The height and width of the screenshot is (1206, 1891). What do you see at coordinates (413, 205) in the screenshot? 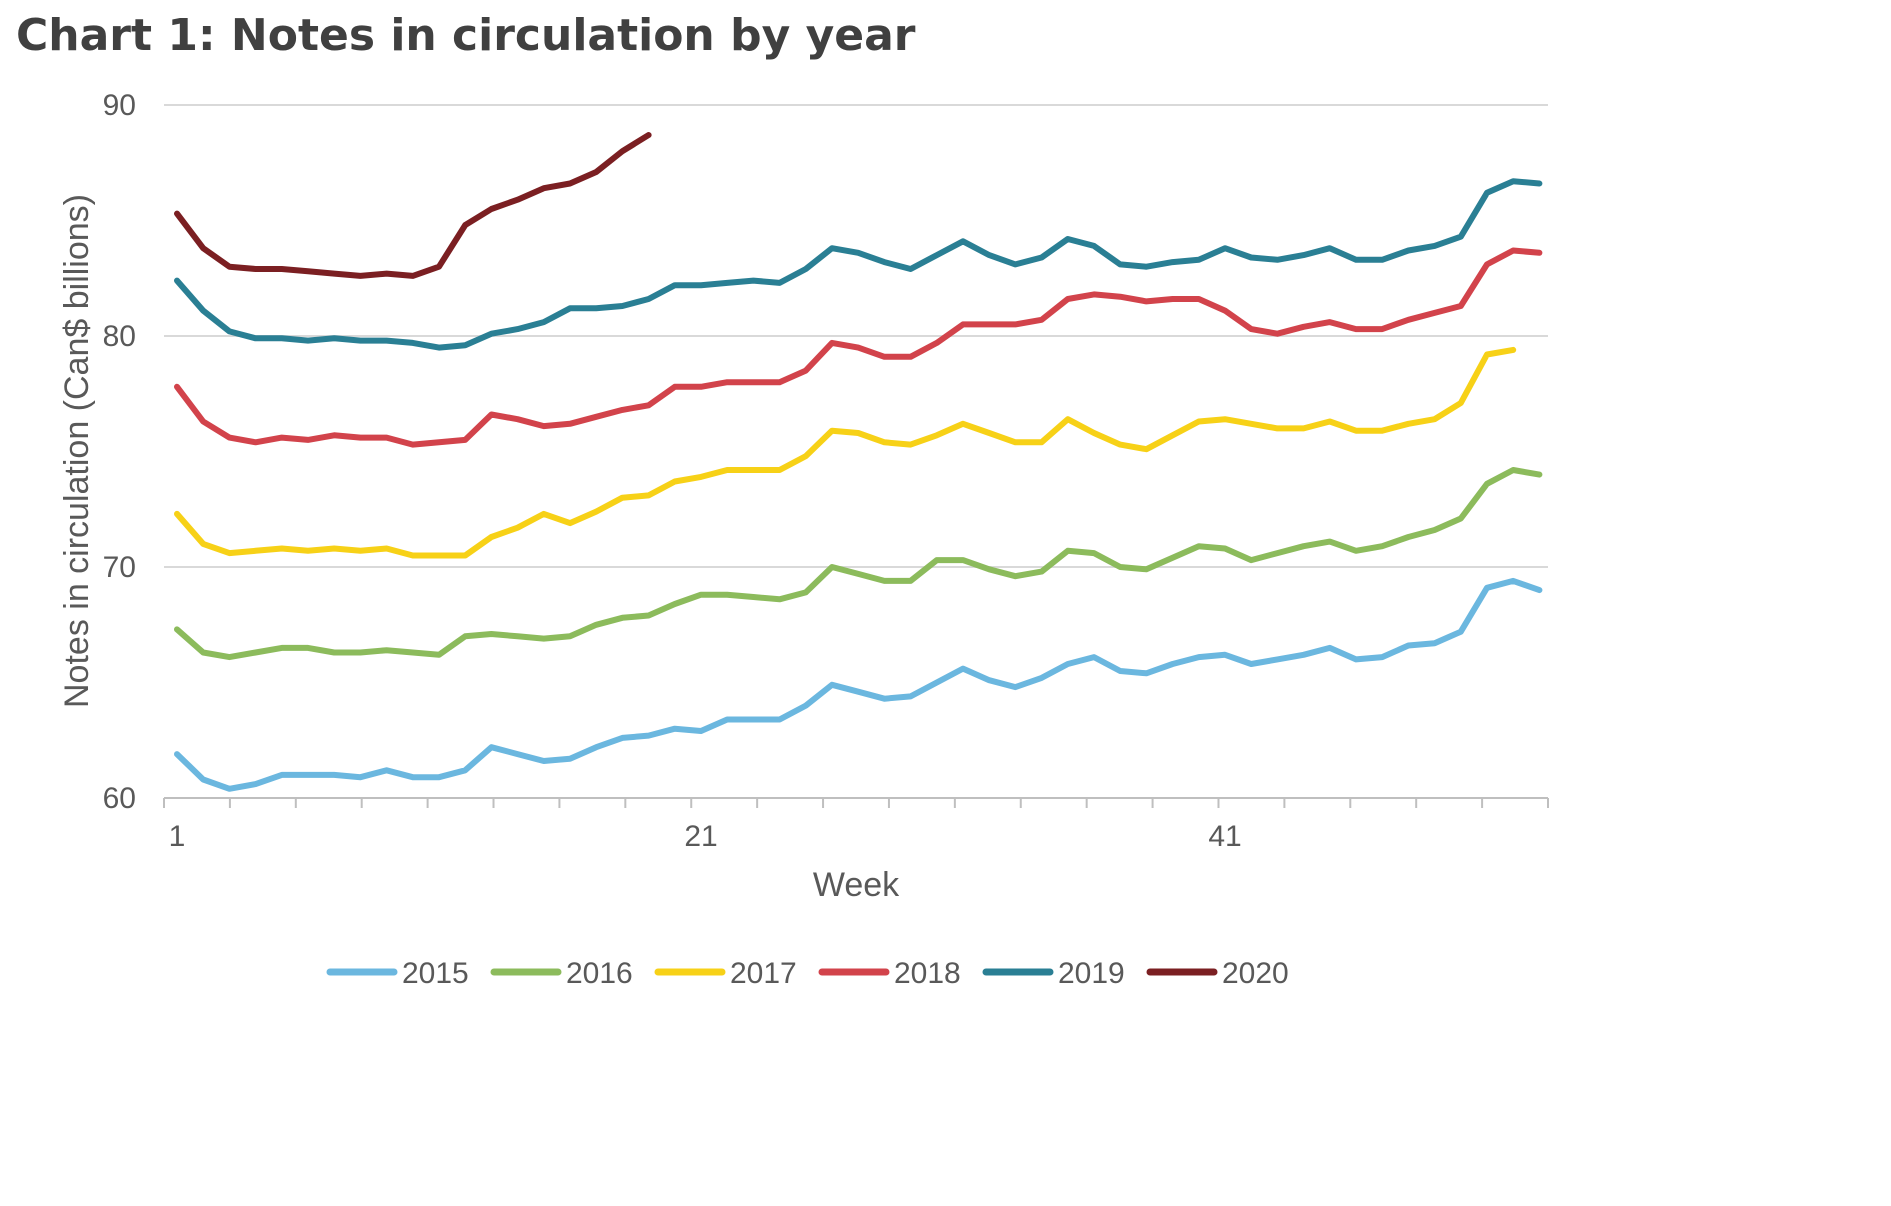
I see `series-line-2020` at bounding box center [413, 205].